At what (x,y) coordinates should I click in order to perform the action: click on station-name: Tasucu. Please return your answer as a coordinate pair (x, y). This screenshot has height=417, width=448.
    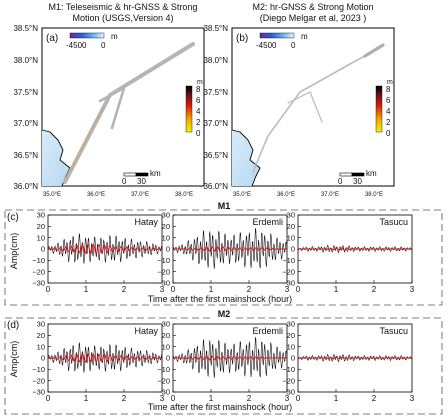
    Looking at the image, I should click on (393, 331).